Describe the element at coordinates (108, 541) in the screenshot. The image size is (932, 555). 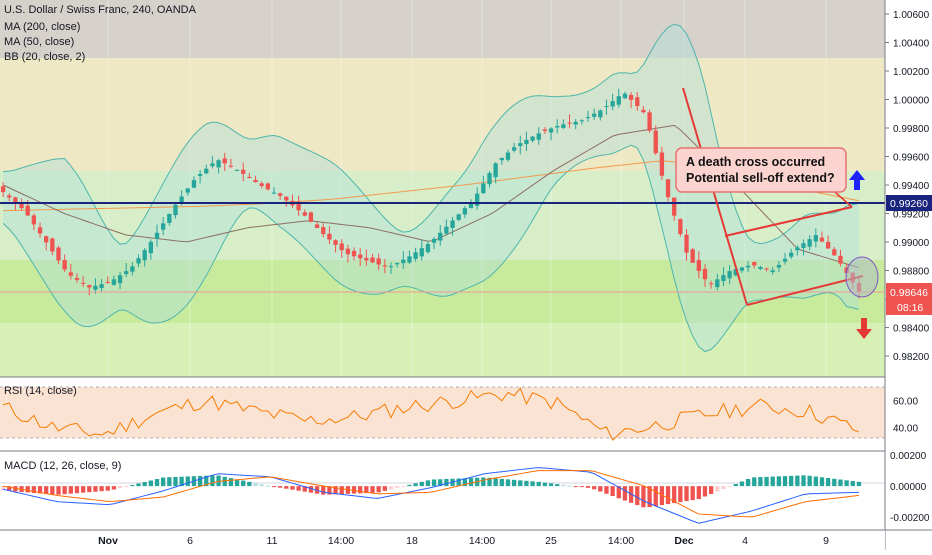
I see `time-tick-label: Nov` at that location.